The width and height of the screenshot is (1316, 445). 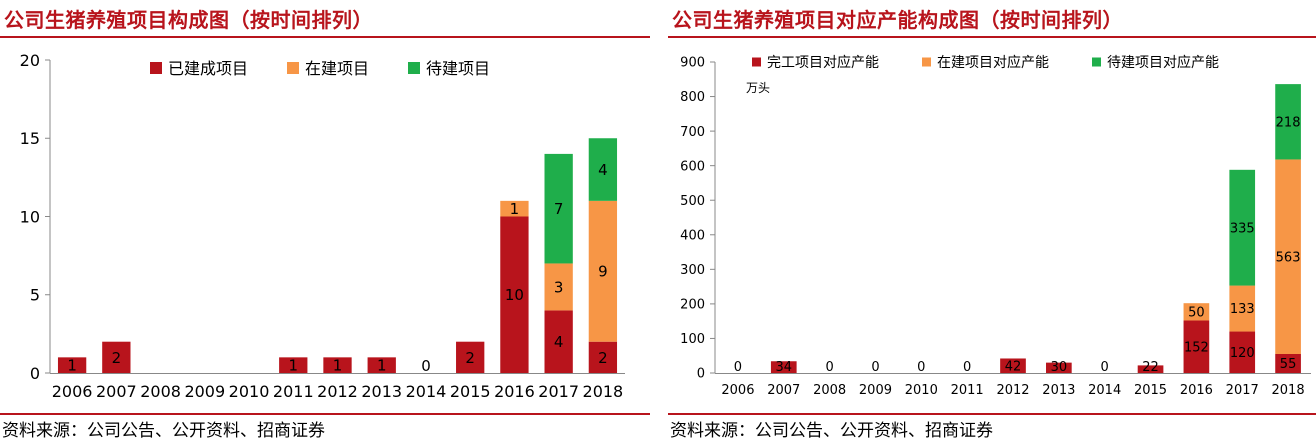 I want to click on c0-bar-2015-s0, so click(x=470, y=357).